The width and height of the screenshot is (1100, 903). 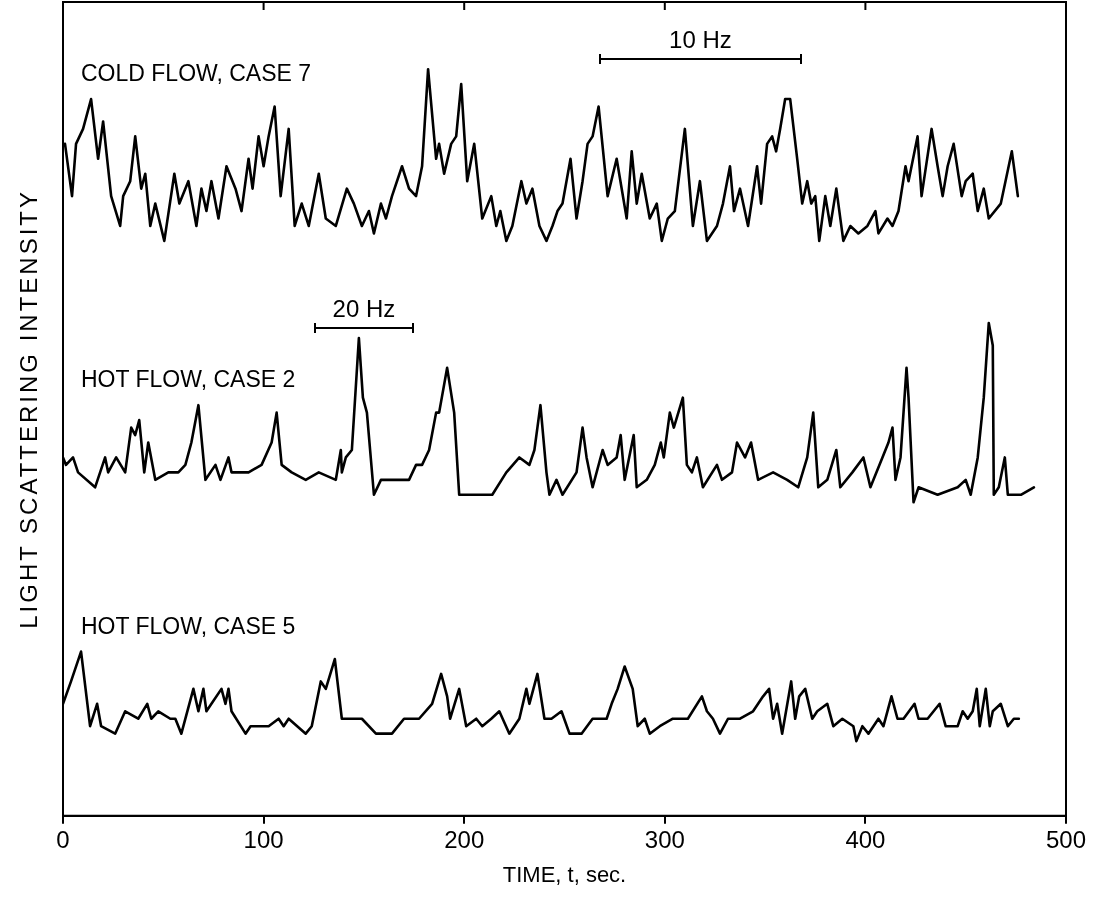 I want to click on text: 10 Hz, so click(x=700, y=39).